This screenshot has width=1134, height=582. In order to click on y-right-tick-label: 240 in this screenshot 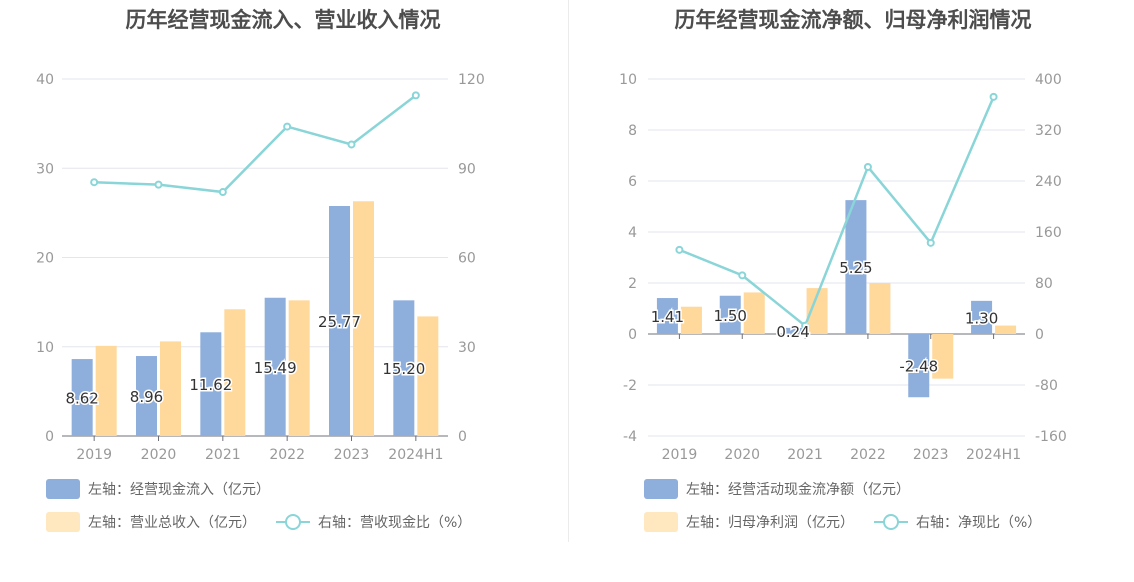, I will do `click(1048, 182)`.